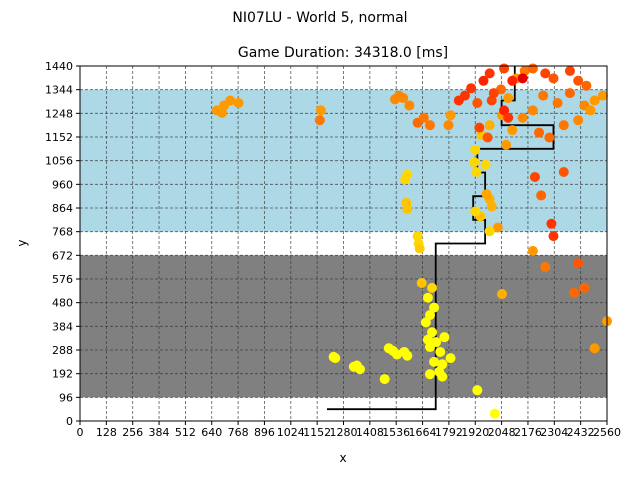  What do you see at coordinates (528, 432) in the screenshot?
I see `x-tick-label-17: 2176` at bounding box center [528, 432].